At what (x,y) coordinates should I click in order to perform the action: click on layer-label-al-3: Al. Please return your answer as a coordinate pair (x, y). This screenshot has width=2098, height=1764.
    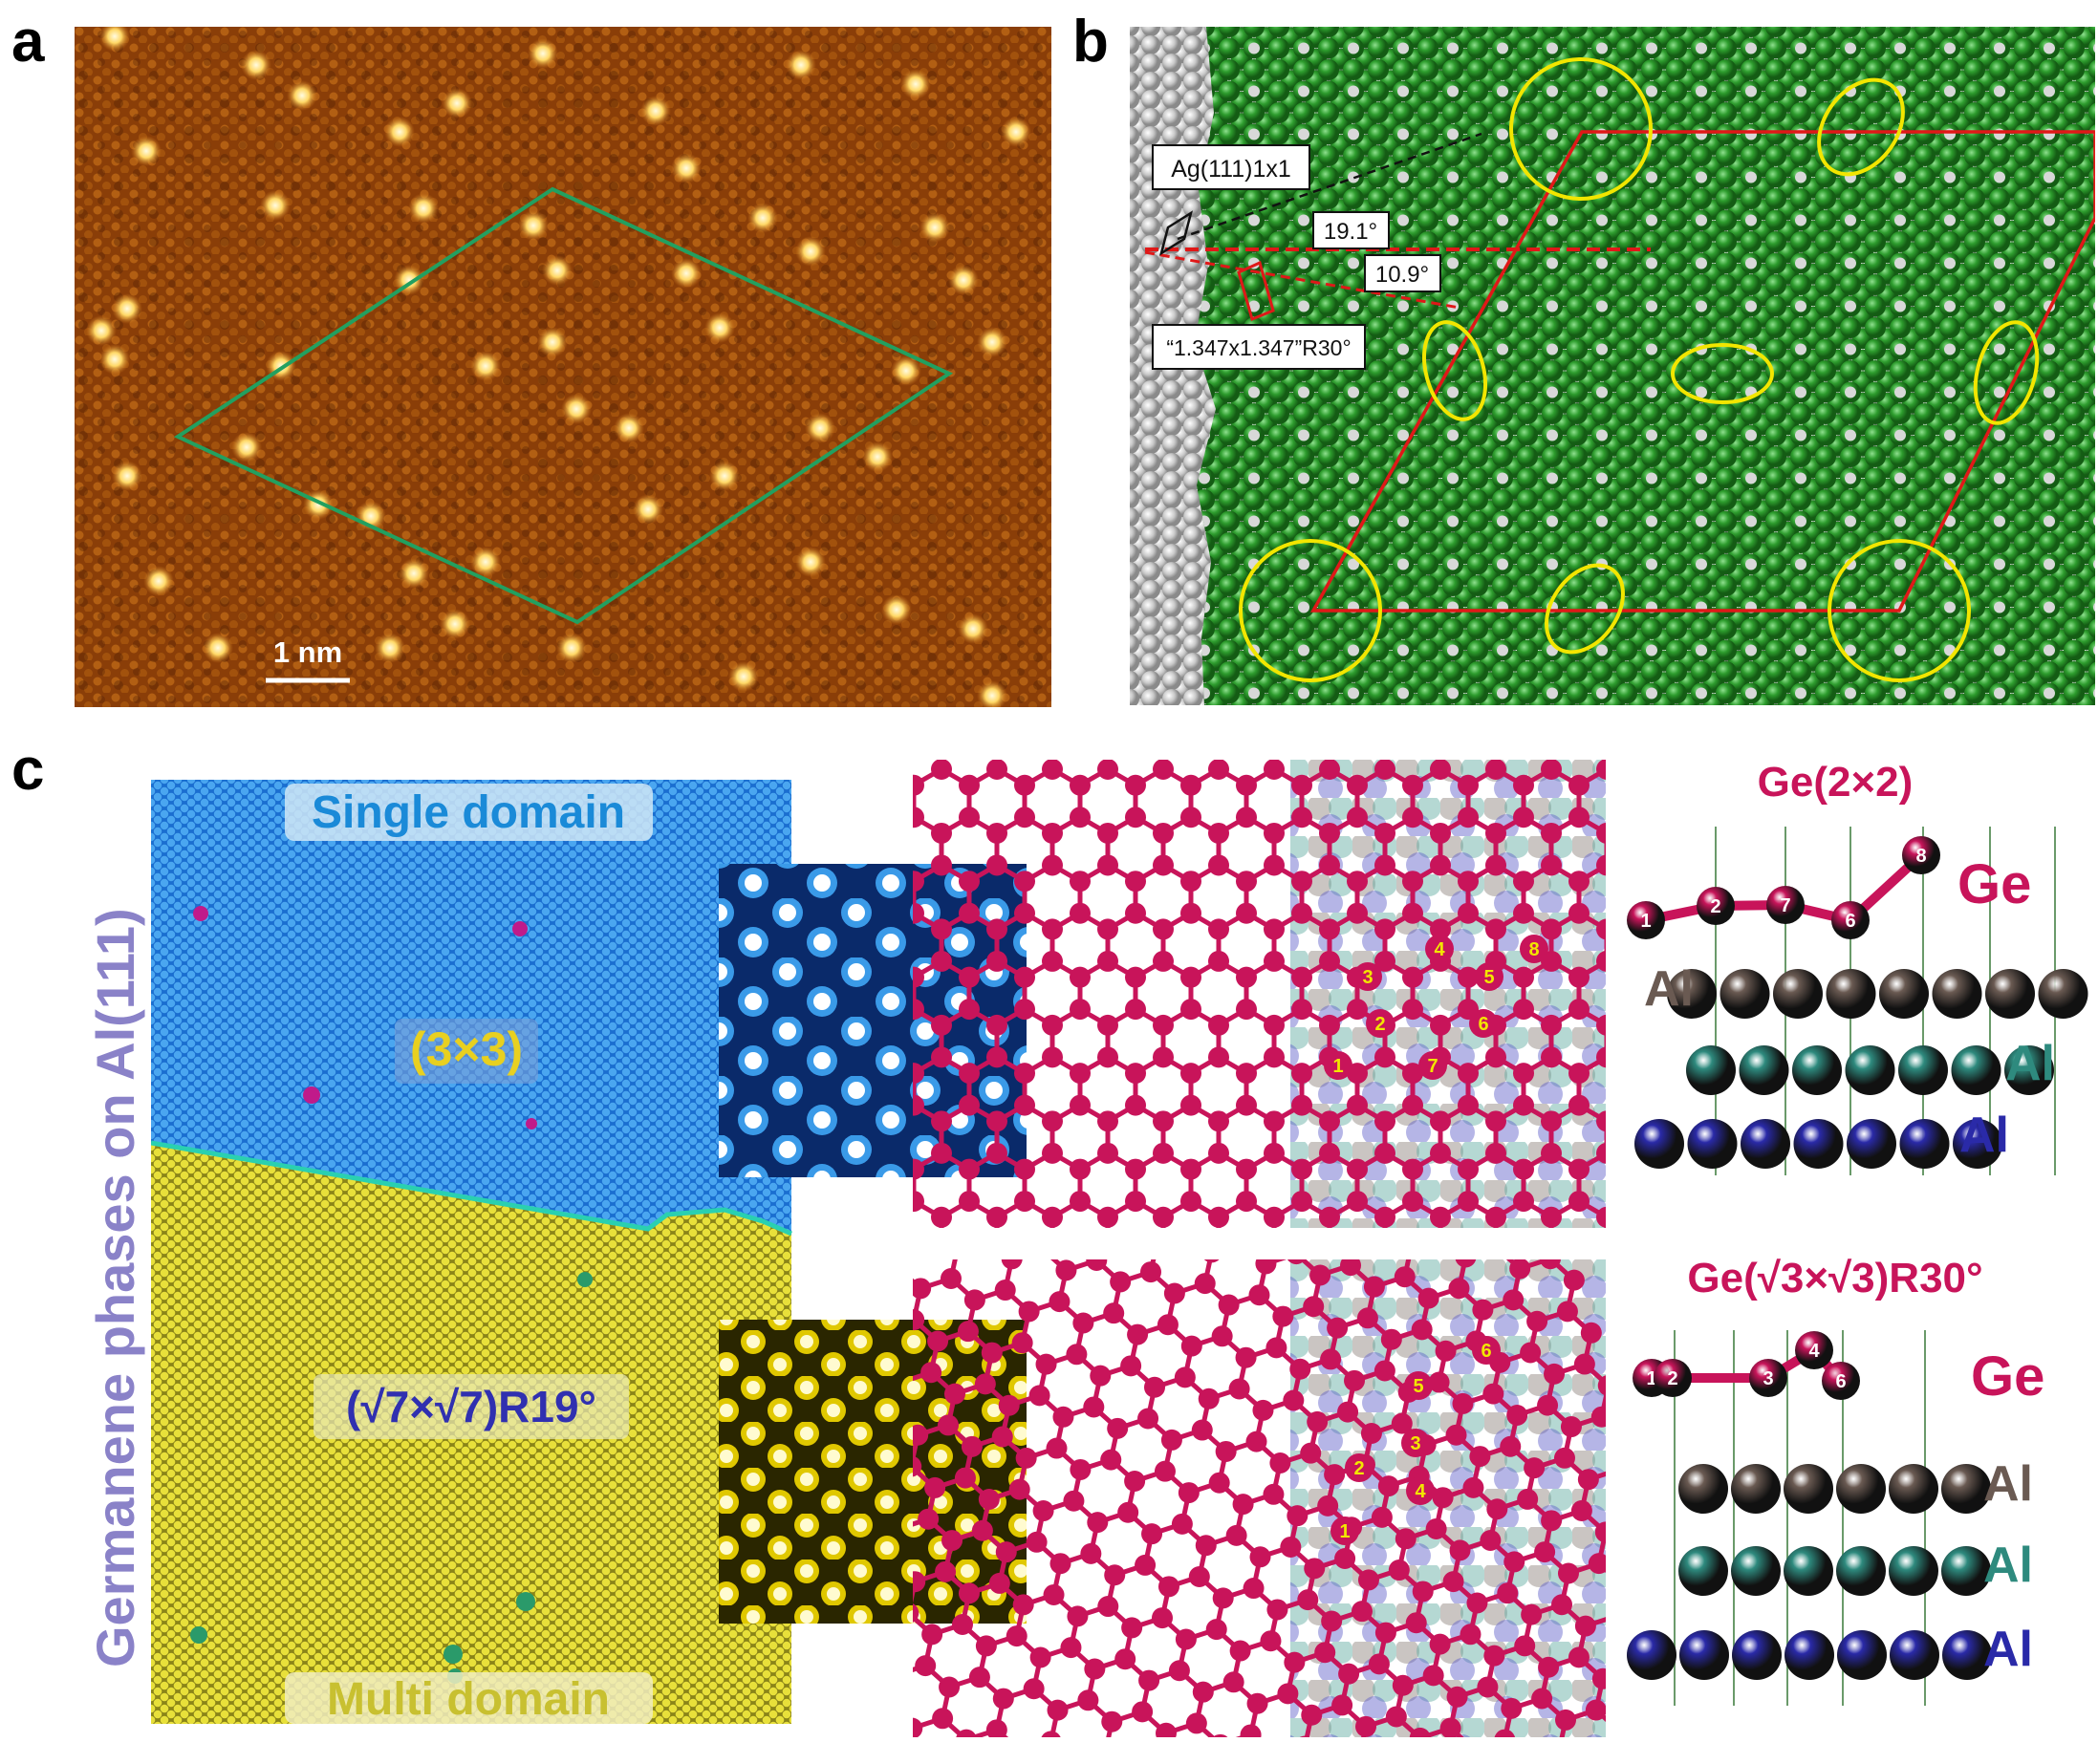
    Looking at the image, I should click on (2008, 1650).